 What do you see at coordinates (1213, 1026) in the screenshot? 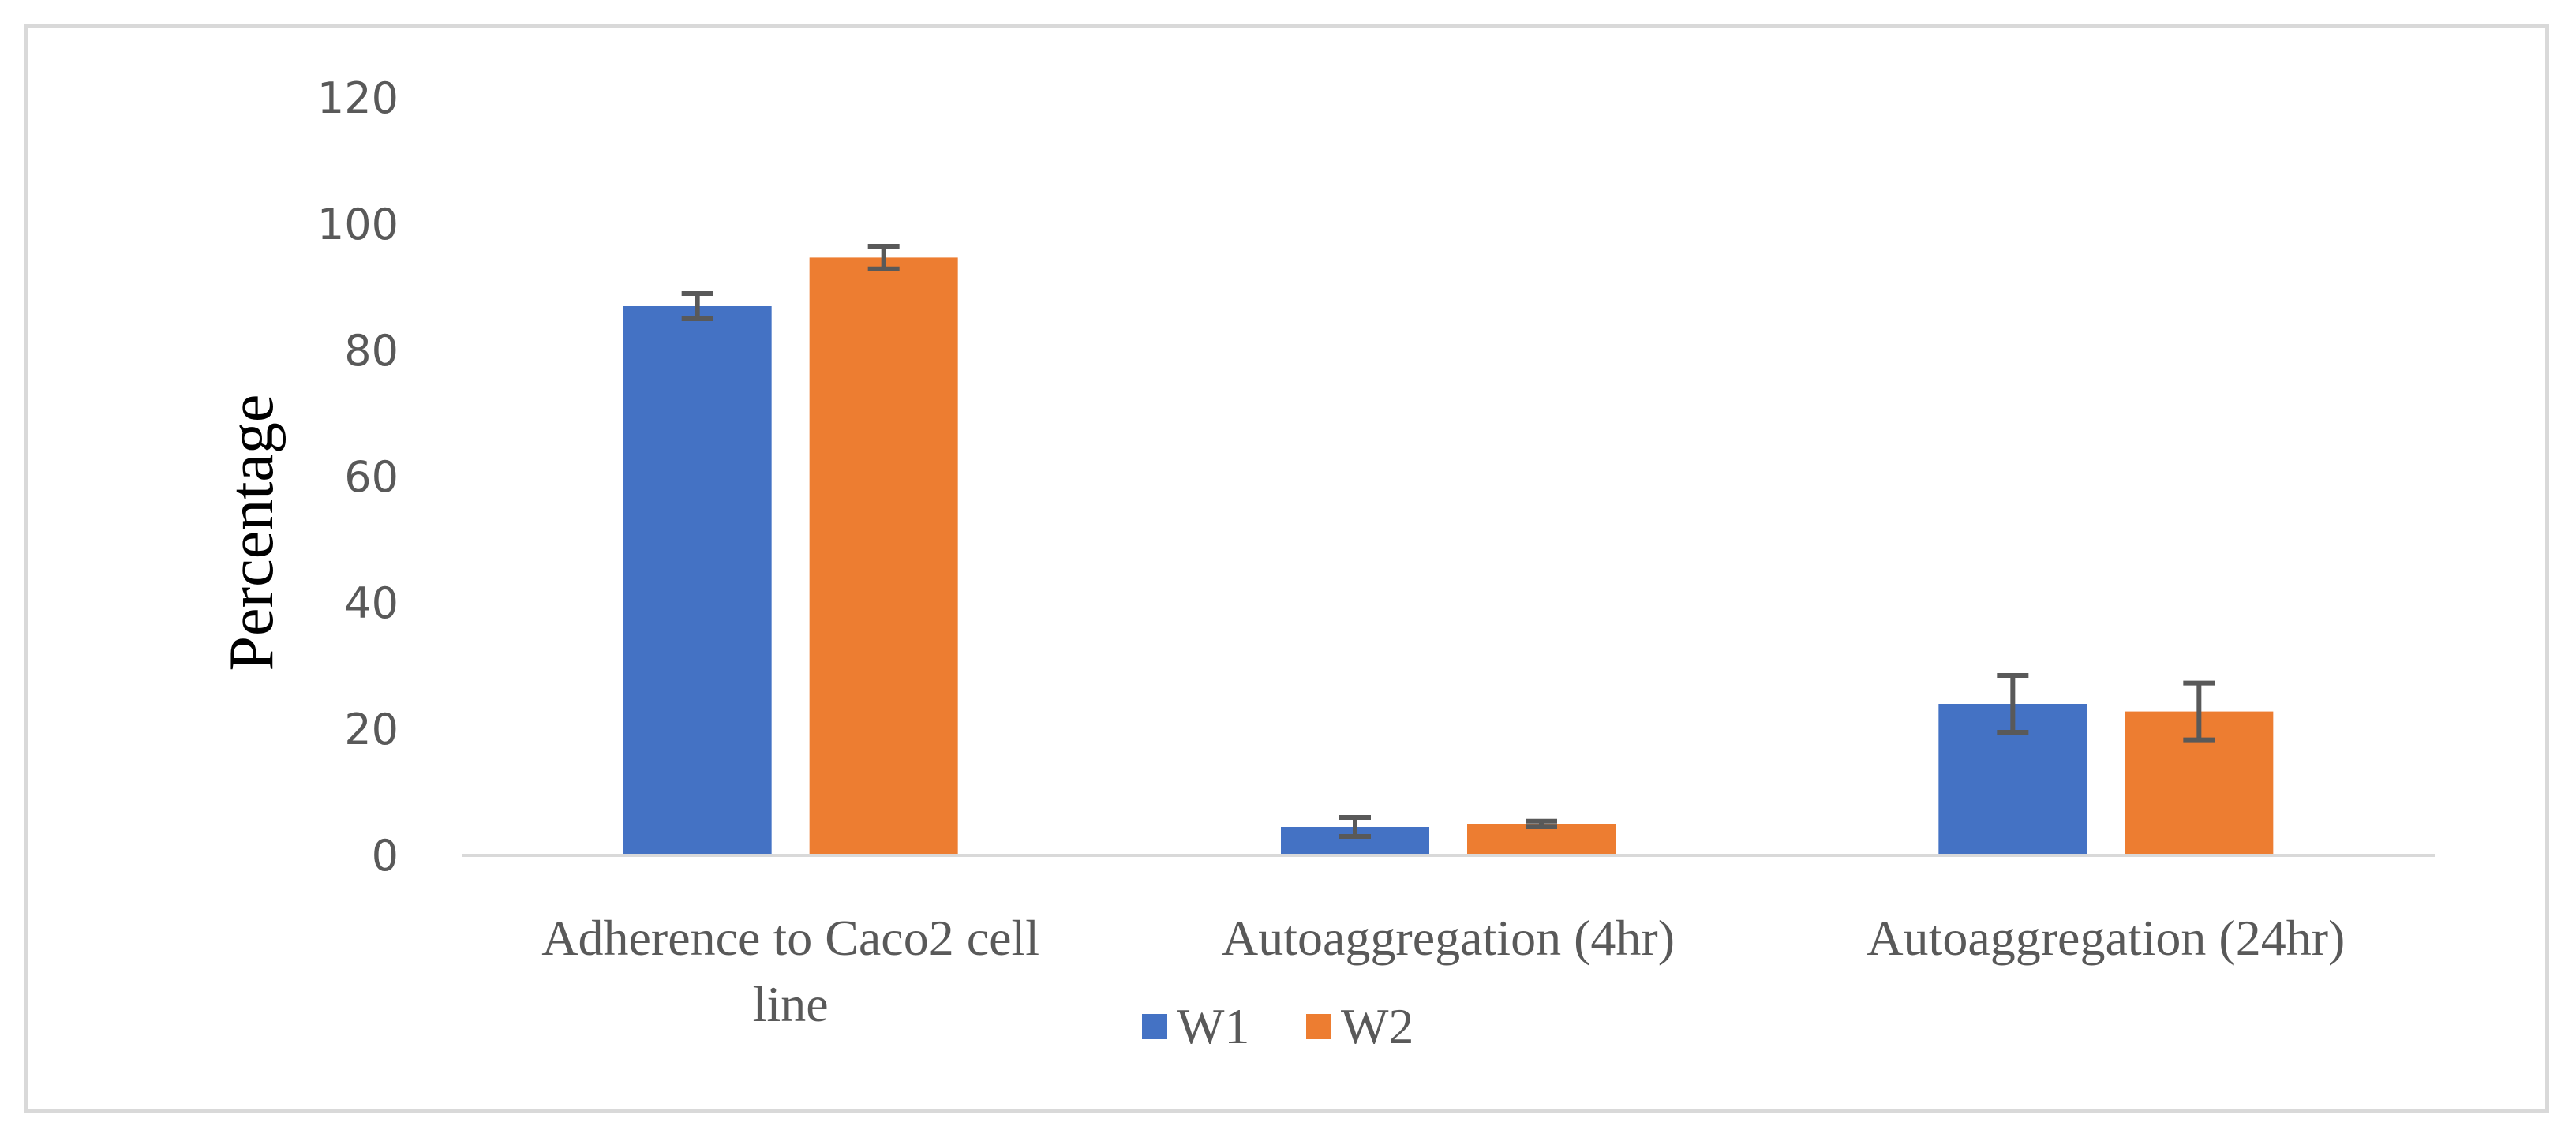
I see `legend-label-w1: W1` at bounding box center [1213, 1026].